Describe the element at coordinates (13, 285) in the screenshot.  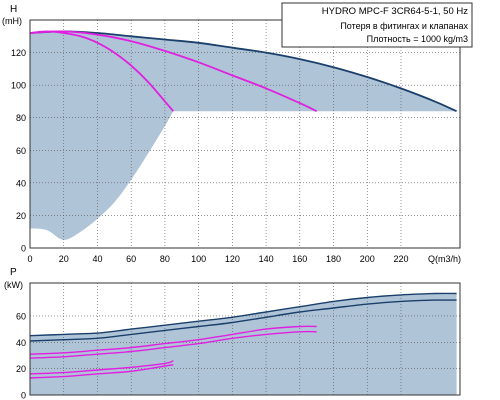
I see `power-axis-unit: (kW)` at that location.